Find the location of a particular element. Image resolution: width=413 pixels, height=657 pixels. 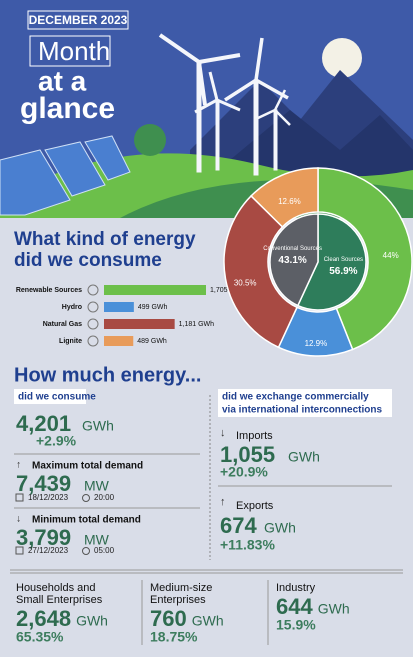

sector-name: Medium-size is located at coordinates (181, 588).